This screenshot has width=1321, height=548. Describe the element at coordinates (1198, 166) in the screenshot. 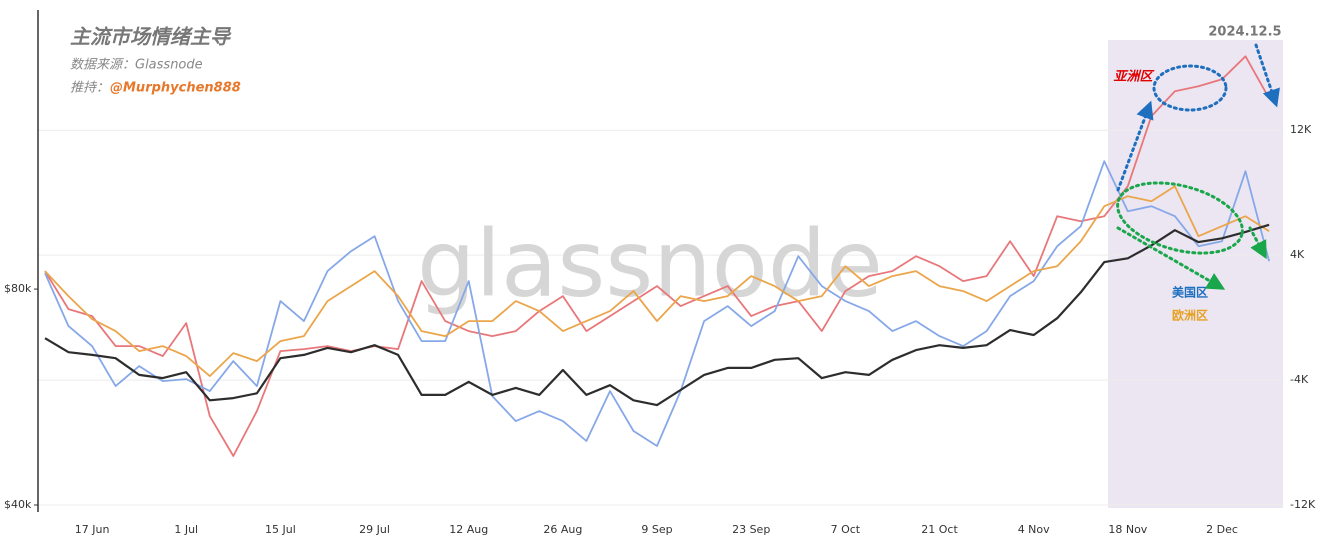

I see `annotation-shapes` at that location.